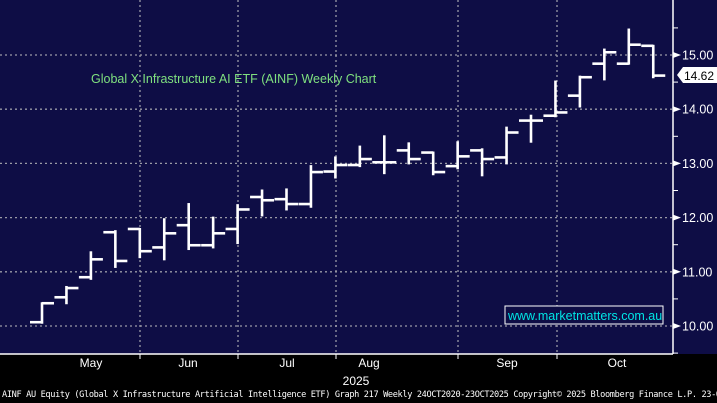 Image resolution: width=717 pixels, height=403 pixels. Describe the element at coordinates (697, 164) in the screenshot. I see `y-tick-label: 13.00` at that location.